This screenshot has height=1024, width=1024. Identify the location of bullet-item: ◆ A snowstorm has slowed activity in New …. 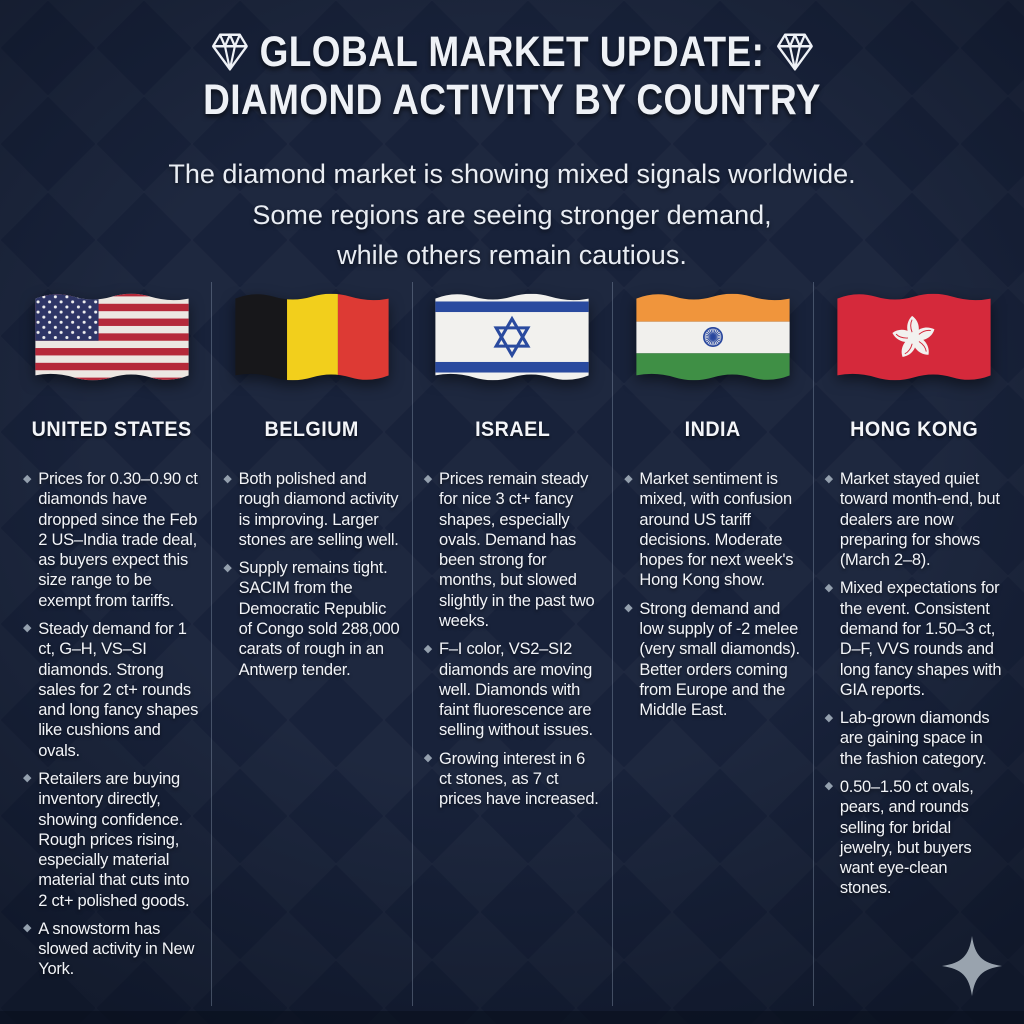
(111, 949).